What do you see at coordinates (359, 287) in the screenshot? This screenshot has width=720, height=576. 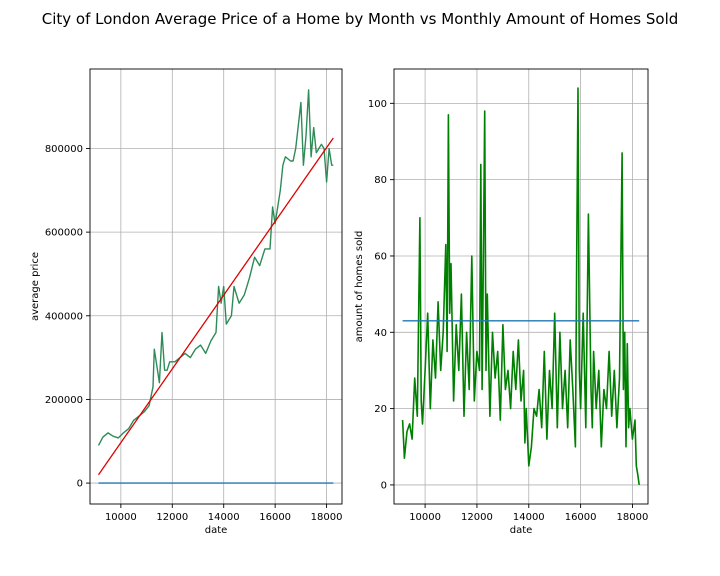 I see `sales-y-axis-label: amount of homes sold` at bounding box center [359, 287].